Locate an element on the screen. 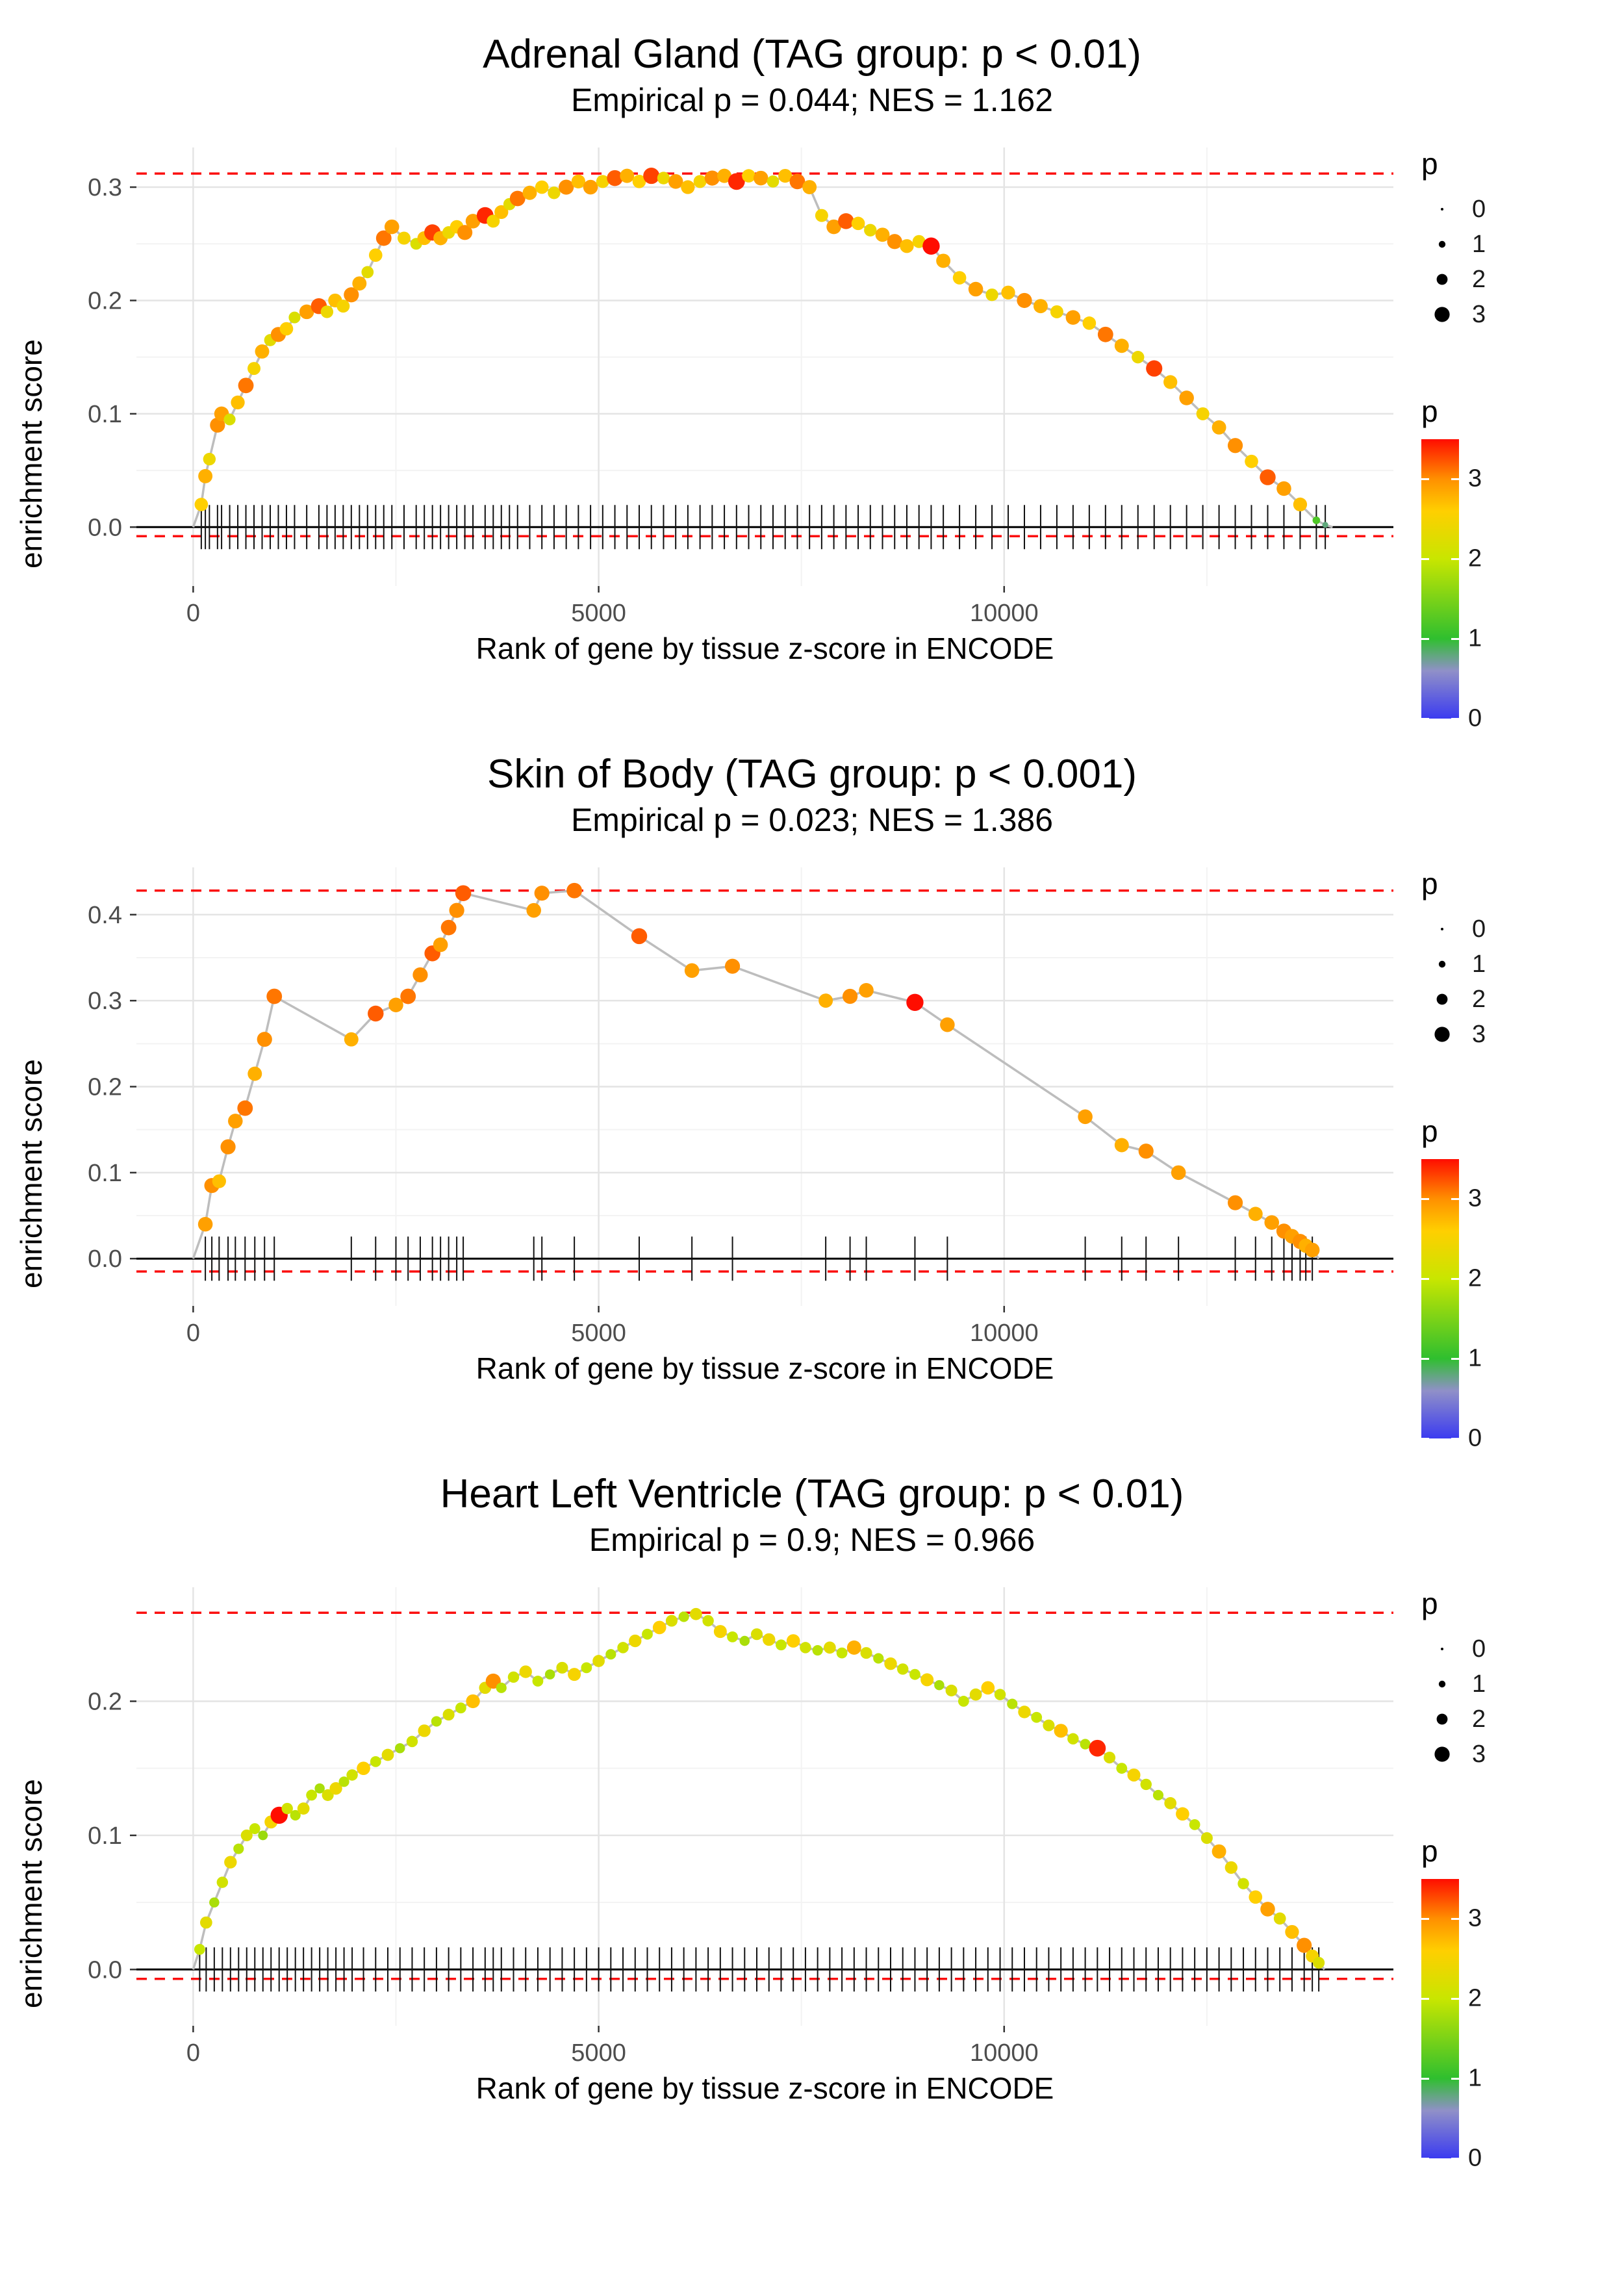 The height and width of the screenshot is (2274, 1624). panel-title: Adrenal Gland (TAG group: p < 0.01) is located at coordinates (812, 54).